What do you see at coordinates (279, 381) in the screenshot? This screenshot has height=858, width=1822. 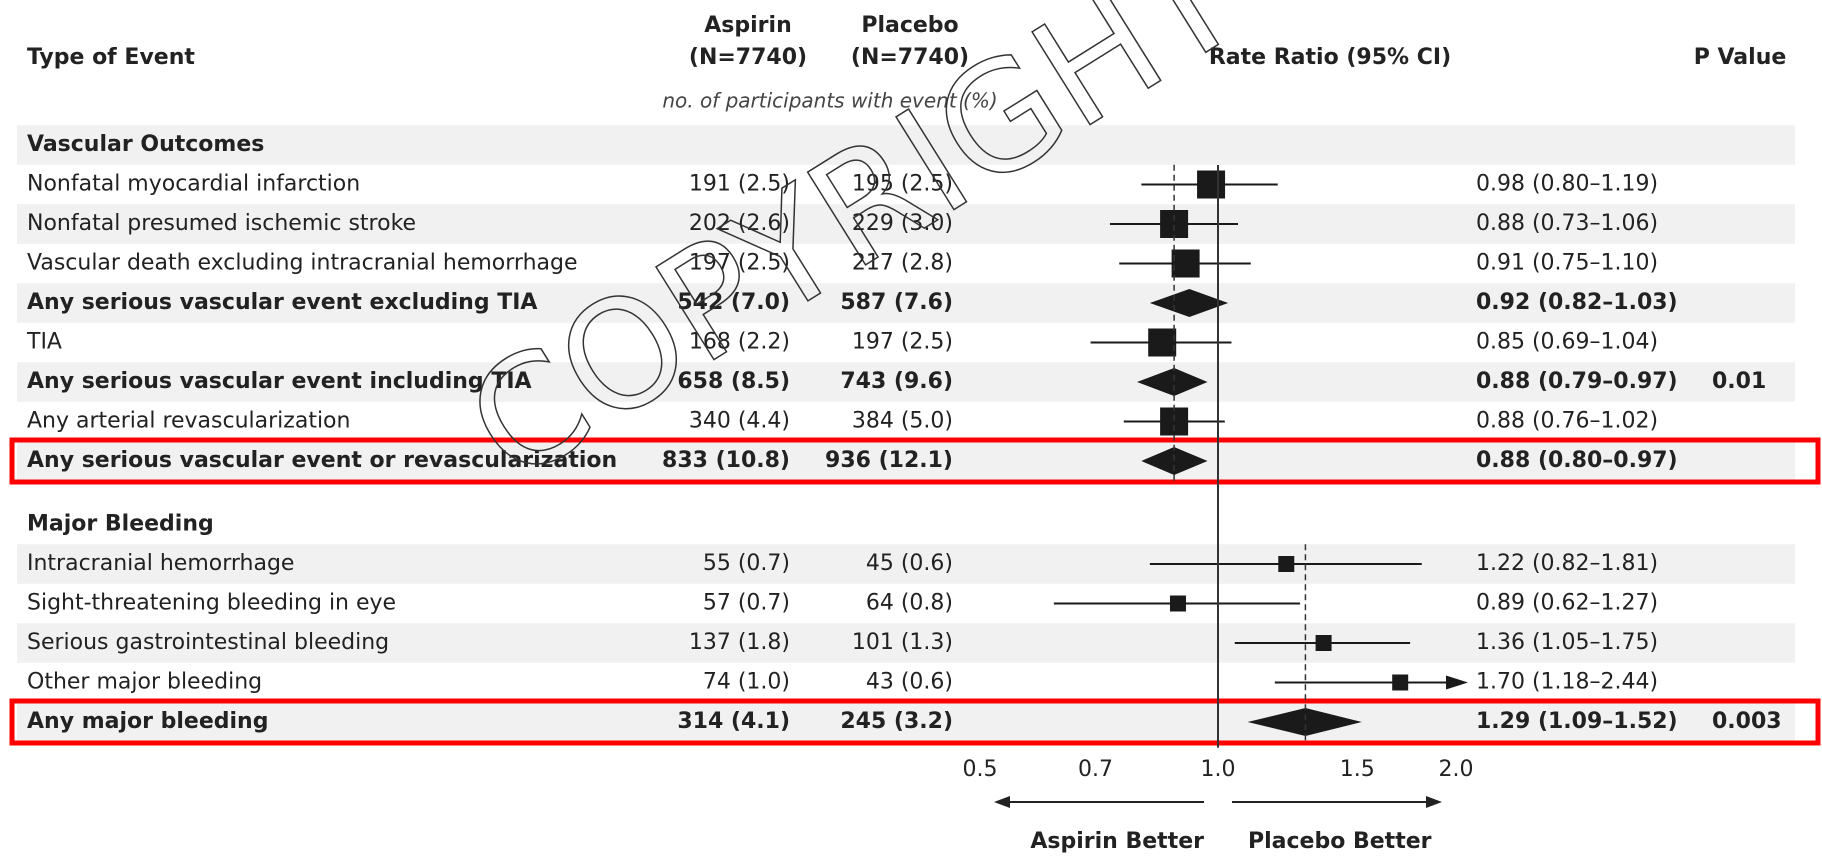 I see `event-label: Any serious vascular event including TIA` at bounding box center [279, 381].